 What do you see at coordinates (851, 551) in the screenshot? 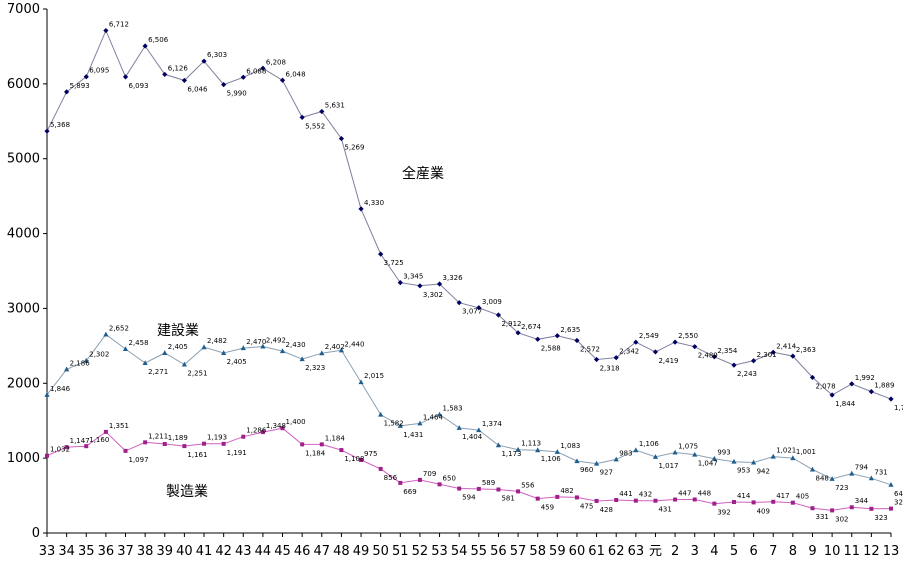
I see `x-tick-label: 11` at bounding box center [851, 551].